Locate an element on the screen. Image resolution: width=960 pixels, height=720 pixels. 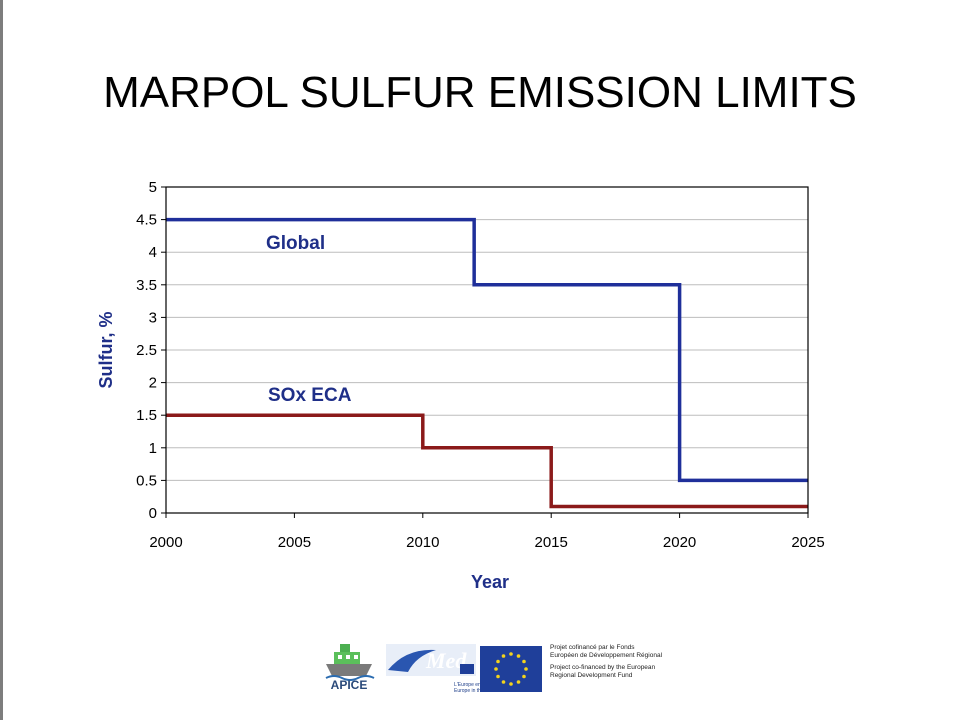
x-tick-label: 2010 is located at coordinates (422, 542).